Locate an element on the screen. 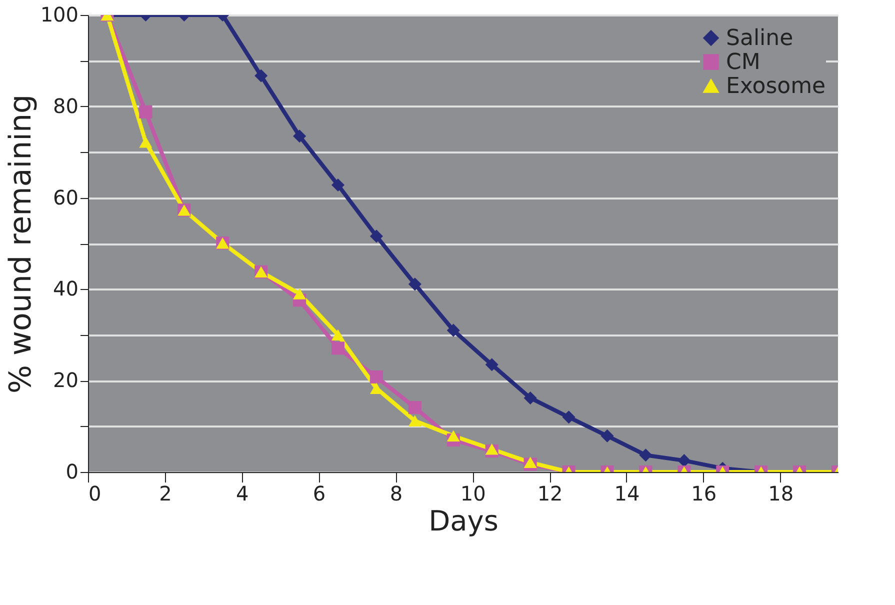 This screenshot has width=895, height=605. x-tick-label: 14 is located at coordinates (627, 494).